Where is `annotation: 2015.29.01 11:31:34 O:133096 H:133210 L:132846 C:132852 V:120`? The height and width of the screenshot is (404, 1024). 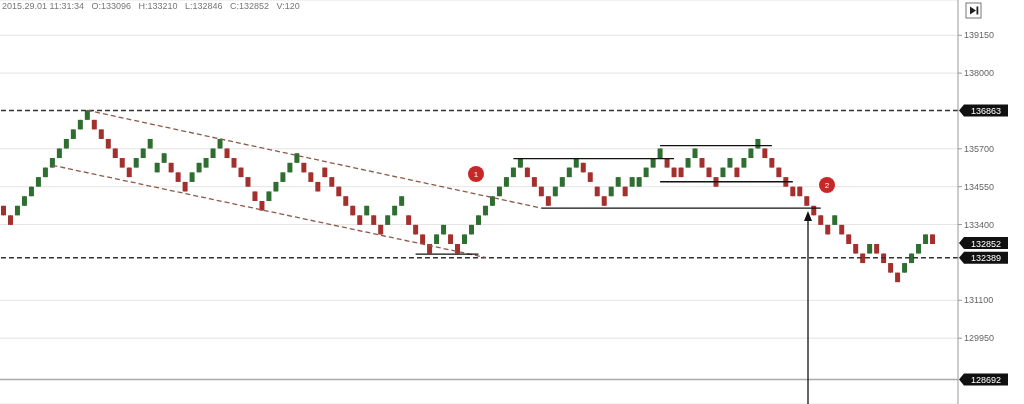
annotation: 2015.29.01 11:31:34 O:133096 H:133210 L:132846 C:132852 V:120 is located at coordinates (151, 6).